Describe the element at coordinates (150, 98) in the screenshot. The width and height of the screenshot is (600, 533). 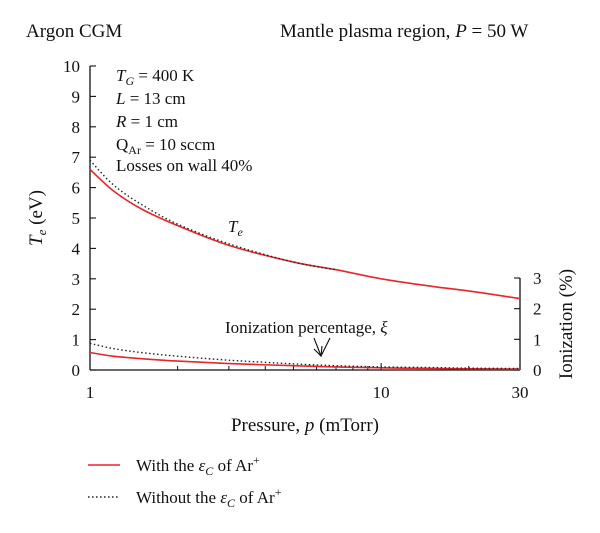
I see `param-l: L = 13 cm` at that location.